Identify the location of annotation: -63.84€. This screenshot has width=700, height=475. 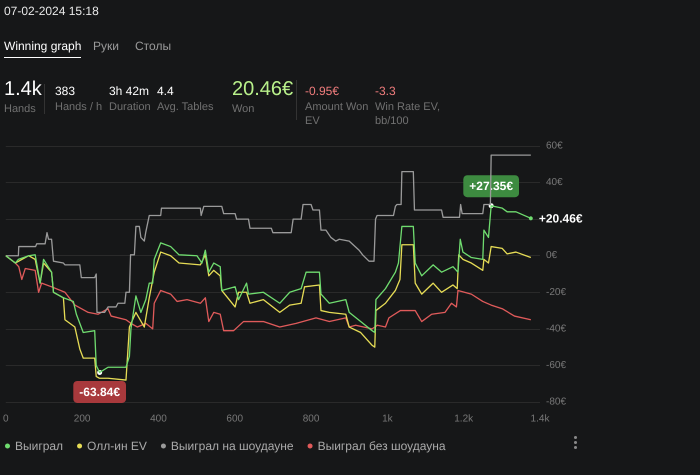
(99, 391).